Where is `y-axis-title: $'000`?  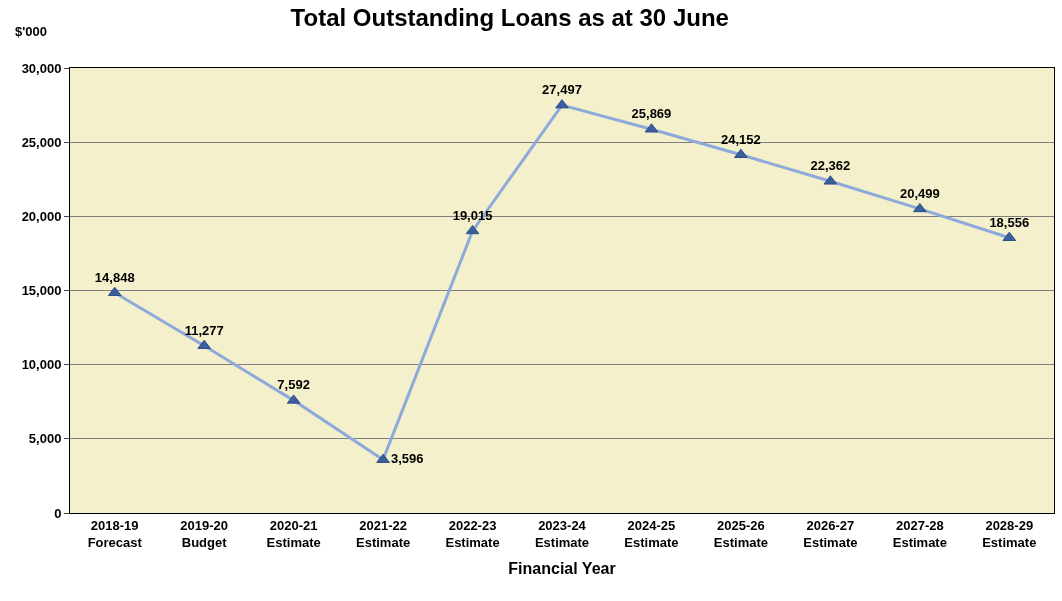
y-axis-title: $'000 is located at coordinates (31, 31).